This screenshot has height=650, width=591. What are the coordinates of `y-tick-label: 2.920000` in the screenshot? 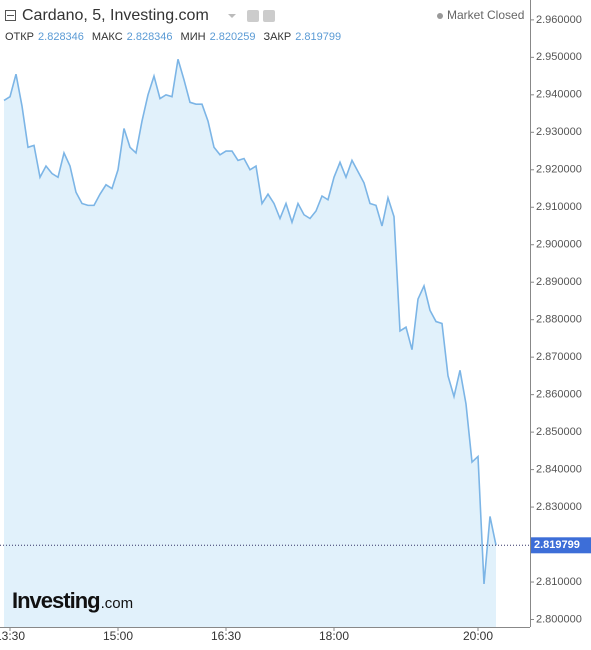 It's located at (559, 170).